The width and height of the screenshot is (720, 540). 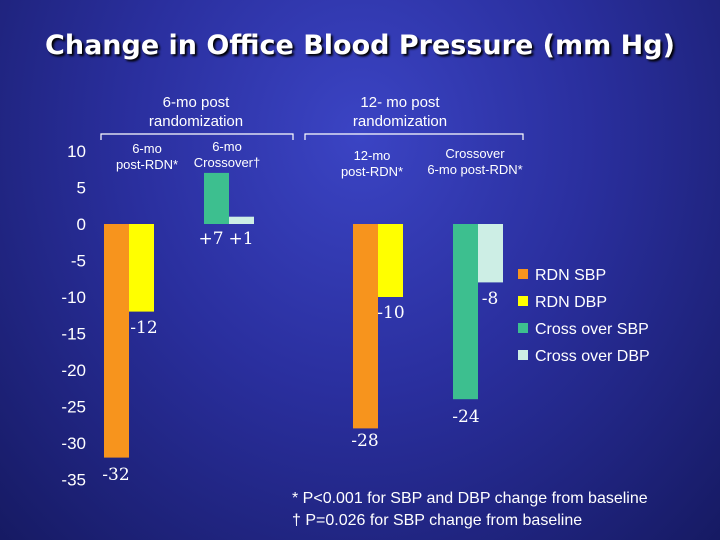 What do you see at coordinates (437, 520) in the screenshot?
I see `footnote-sbp: † P=0.026 for SBP change from baseline` at bounding box center [437, 520].